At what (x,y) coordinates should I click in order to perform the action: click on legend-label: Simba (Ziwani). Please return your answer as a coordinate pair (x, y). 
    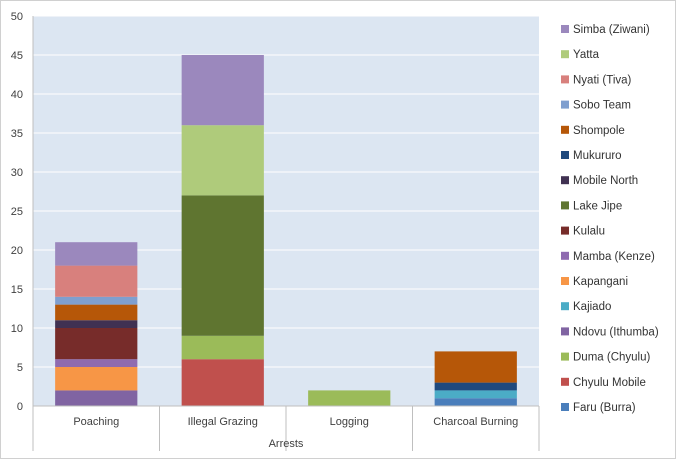
    Looking at the image, I should click on (611, 30).